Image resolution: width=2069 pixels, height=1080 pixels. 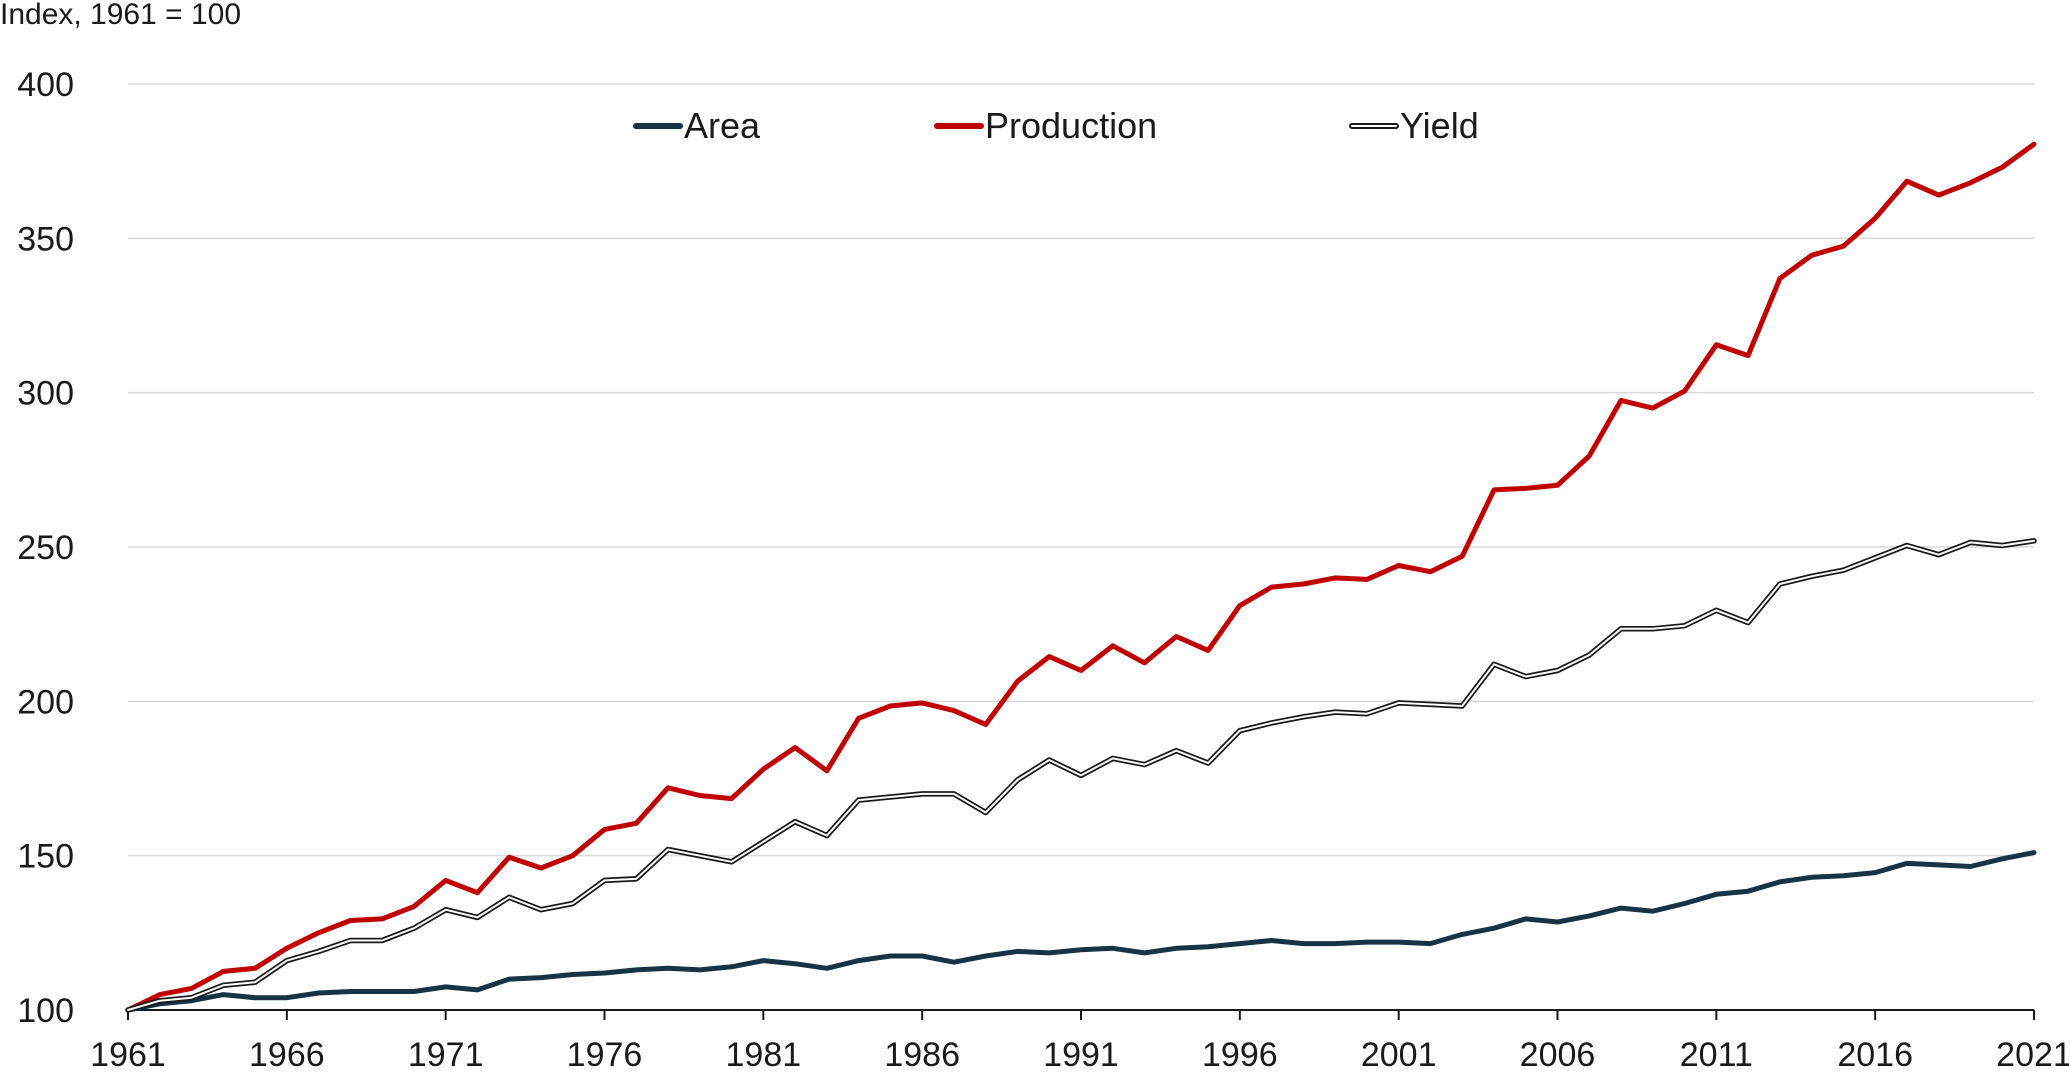 What do you see at coordinates (764, 1055) in the screenshot?
I see `x-tick-label-1981: 1981` at bounding box center [764, 1055].